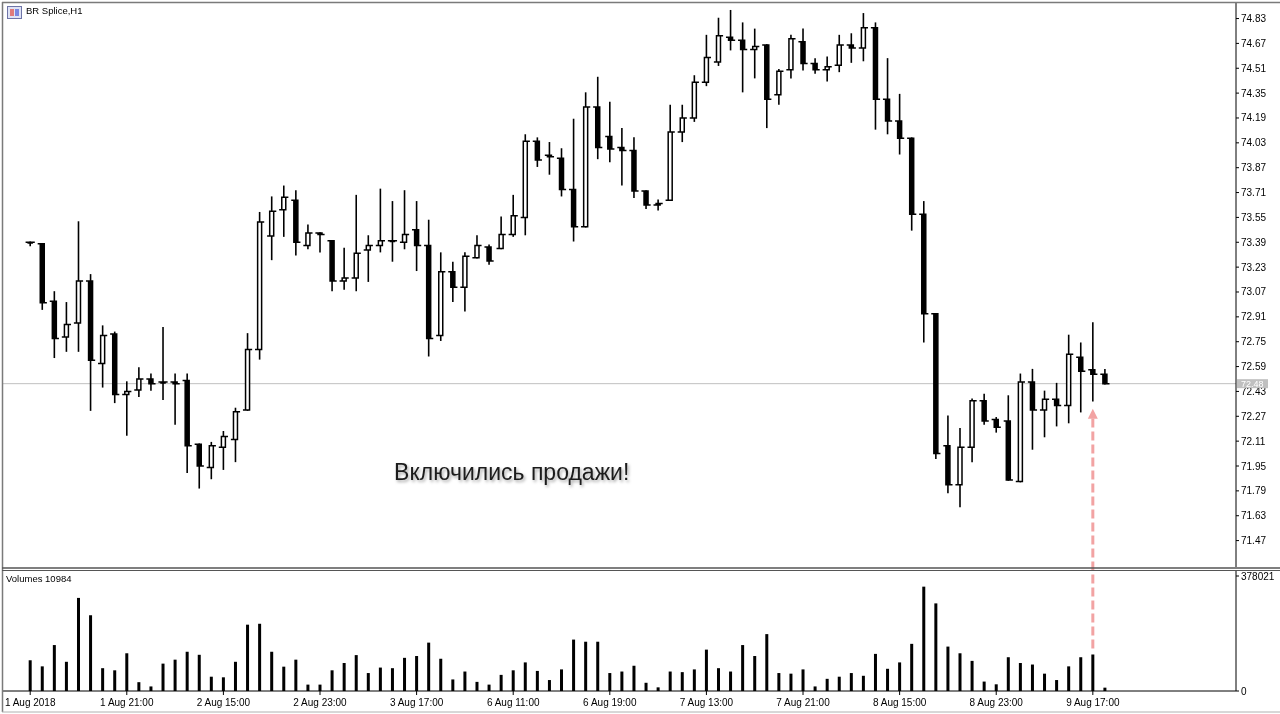  I want to click on x-tick-label: 7 Aug 13:00, so click(706, 702).